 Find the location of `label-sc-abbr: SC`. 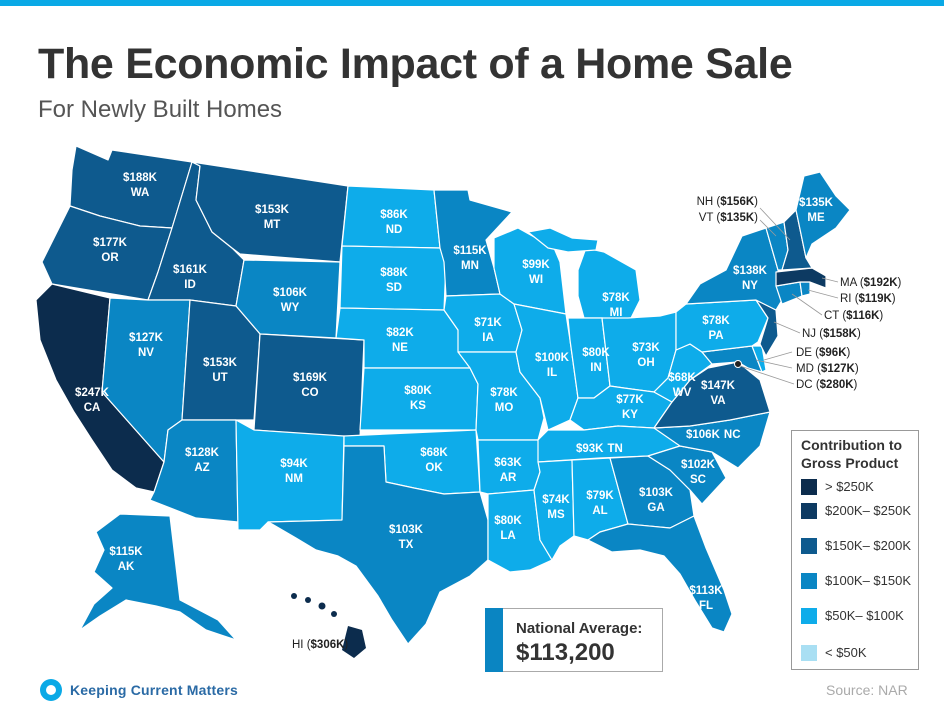

label-sc-abbr: SC is located at coordinates (698, 480).